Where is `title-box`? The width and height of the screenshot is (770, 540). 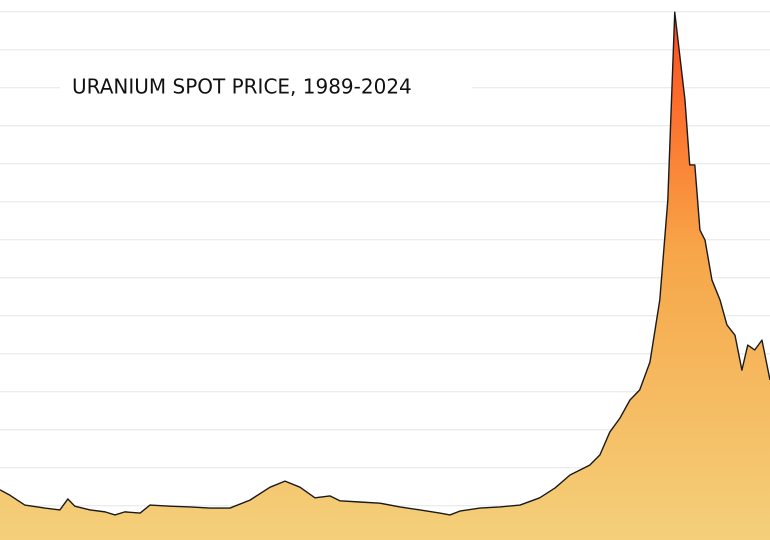 title-box is located at coordinates (266, 87).